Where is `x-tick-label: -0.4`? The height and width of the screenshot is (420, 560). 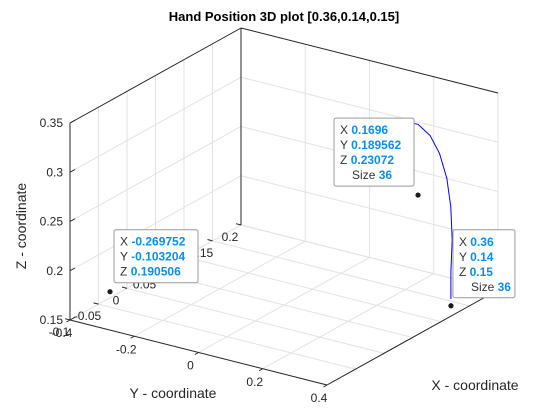 x-tick-label: -0.4 is located at coordinates (62, 333).